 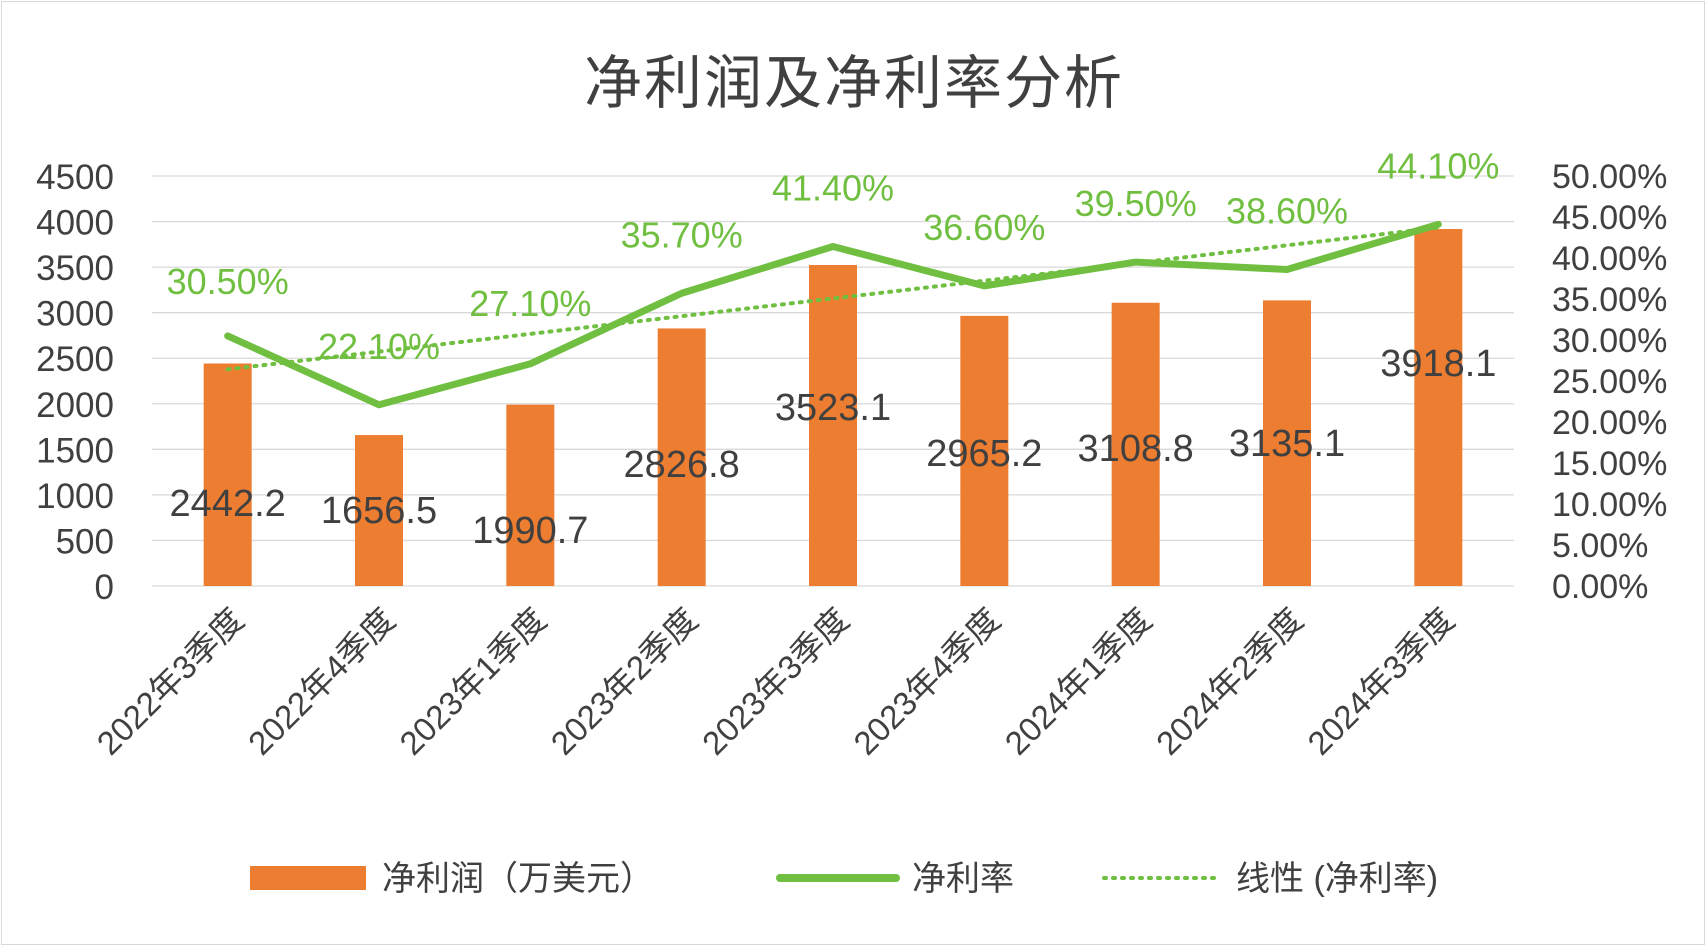 What do you see at coordinates (85, 541) in the screenshot?
I see `left-axis-tick-label: 500` at bounding box center [85, 541].